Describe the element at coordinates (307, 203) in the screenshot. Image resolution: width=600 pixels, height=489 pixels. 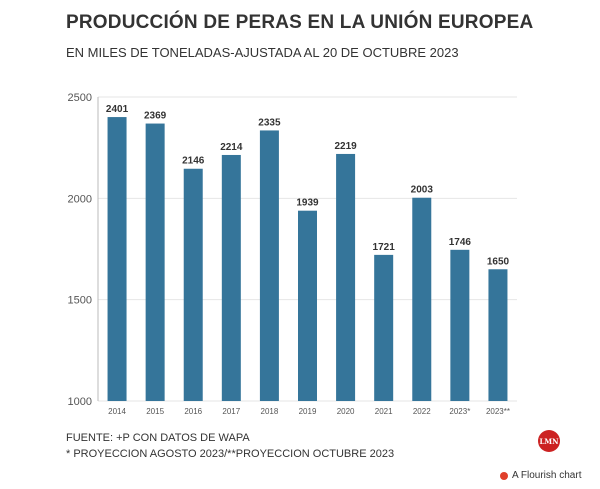
I see `data-label: 1939` at that location.